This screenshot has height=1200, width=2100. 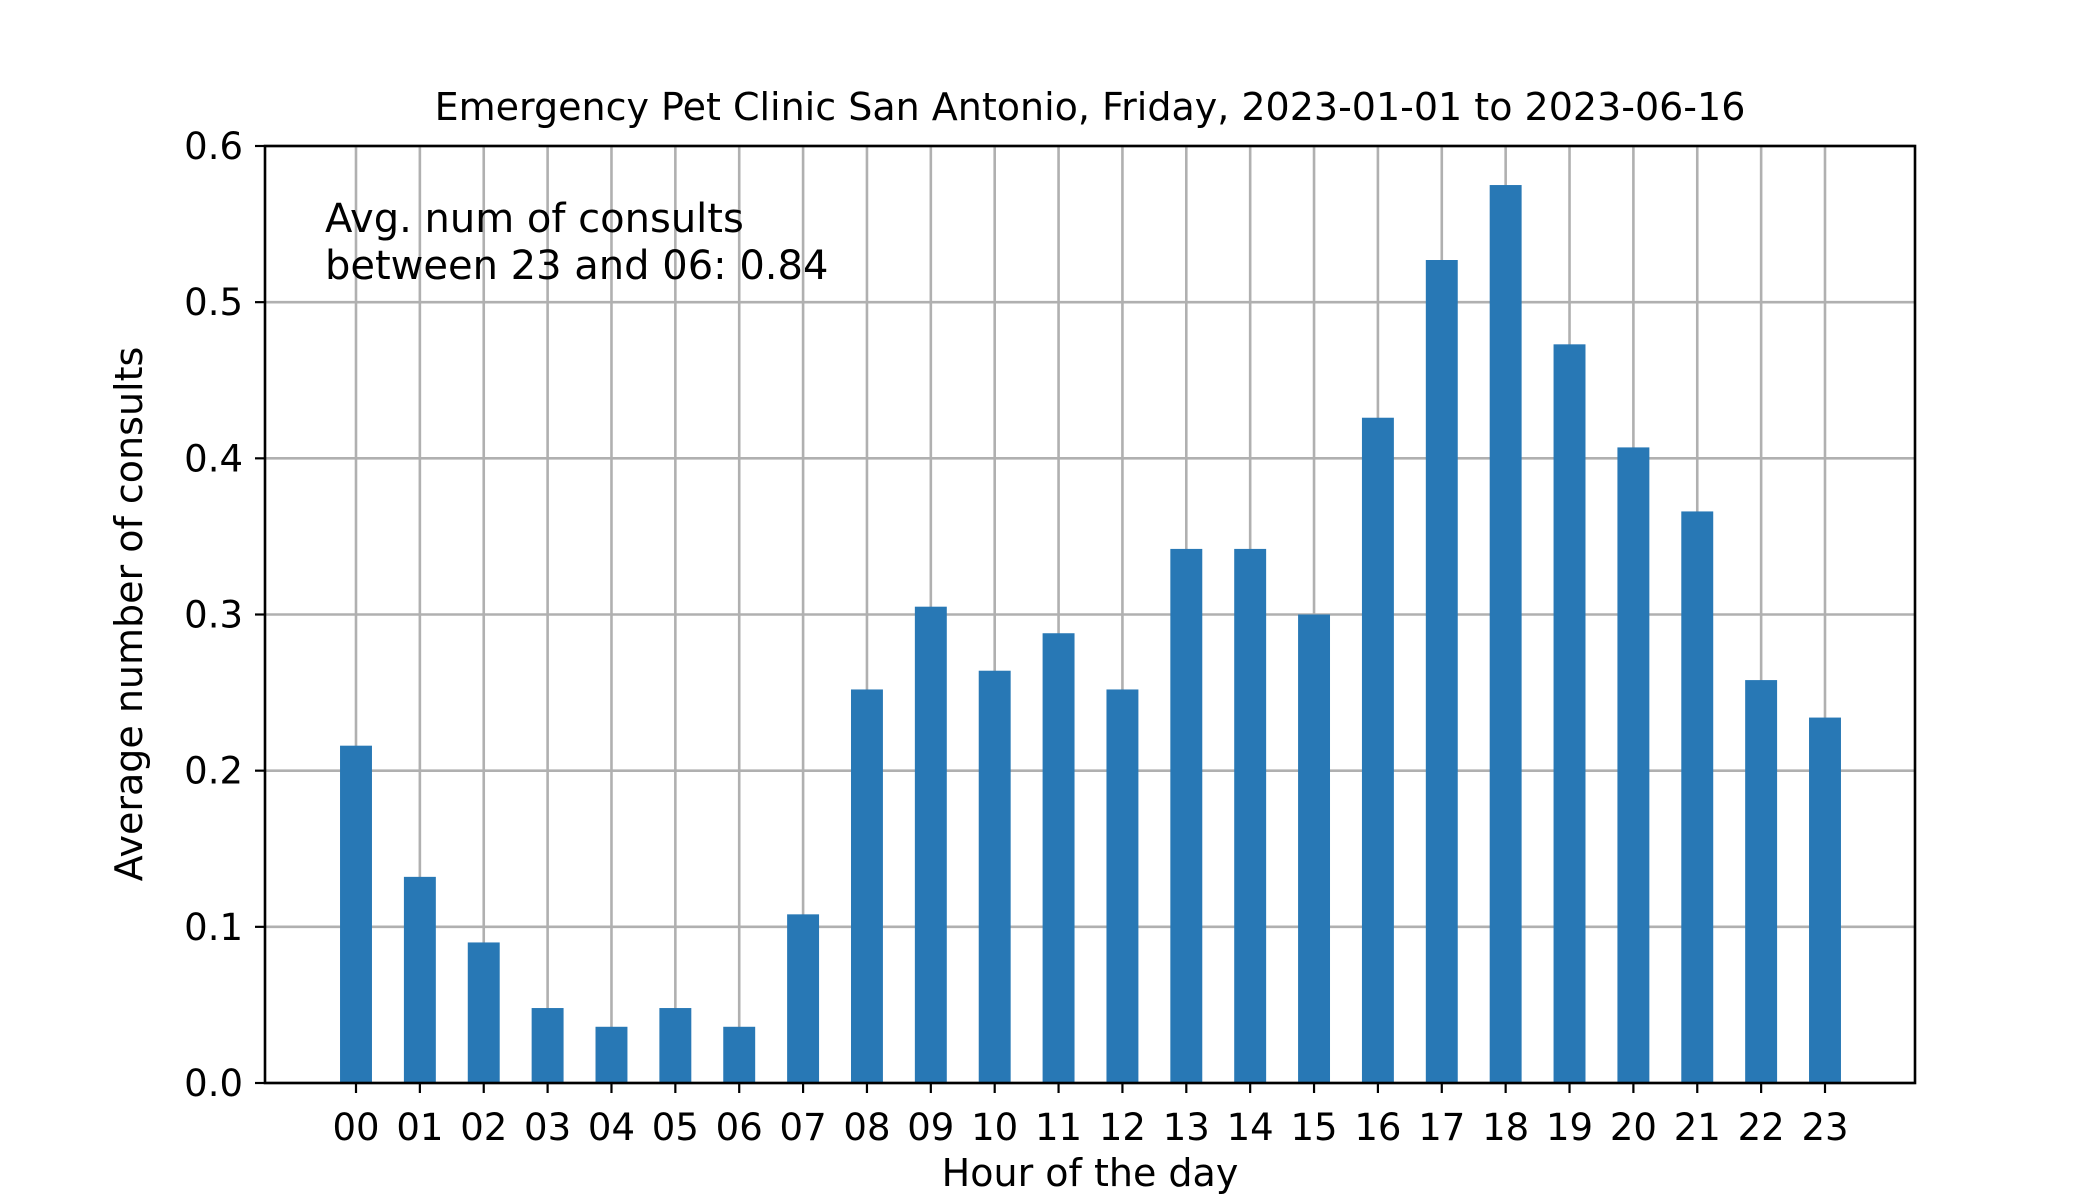 What do you see at coordinates (1313, 1127) in the screenshot?
I see `x-tick-label: 15` at bounding box center [1313, 1127].